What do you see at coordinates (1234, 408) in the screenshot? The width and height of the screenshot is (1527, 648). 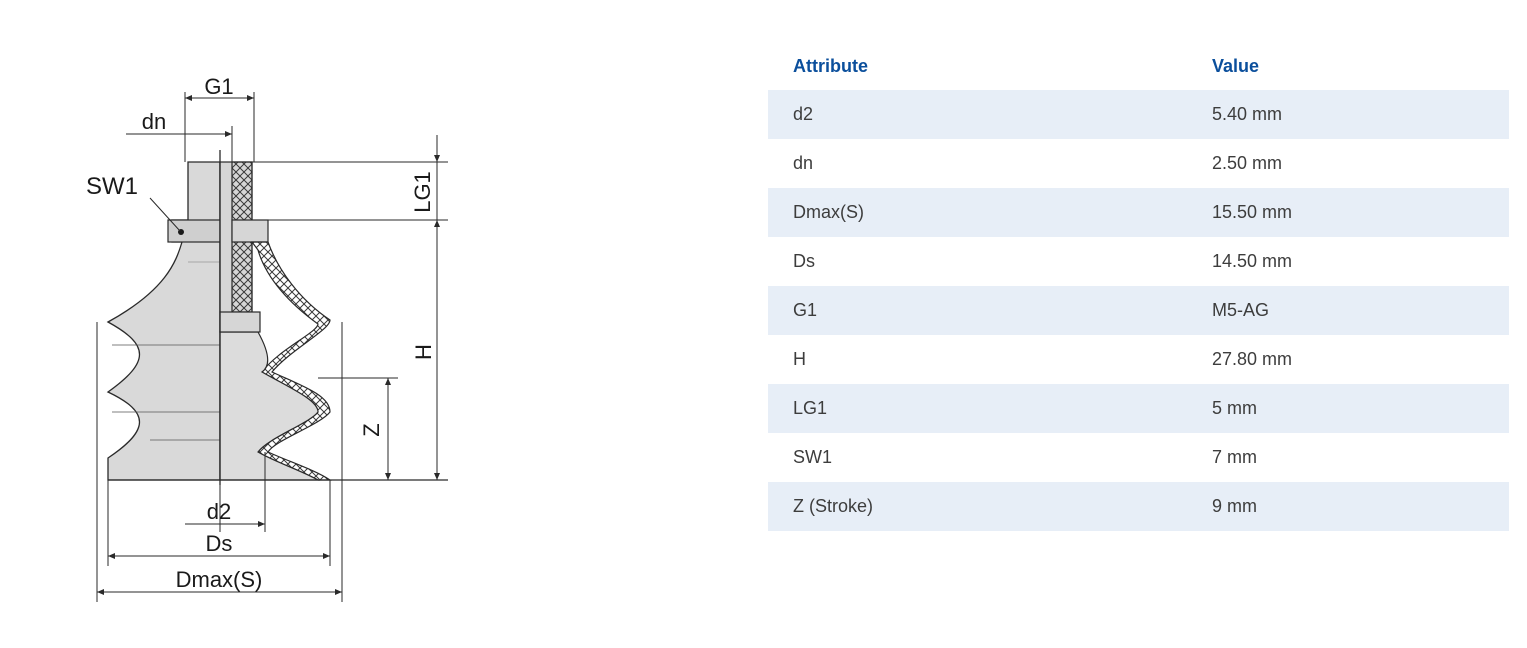 I see `row-value: 5 mm` at bounding box center [1234, 408].